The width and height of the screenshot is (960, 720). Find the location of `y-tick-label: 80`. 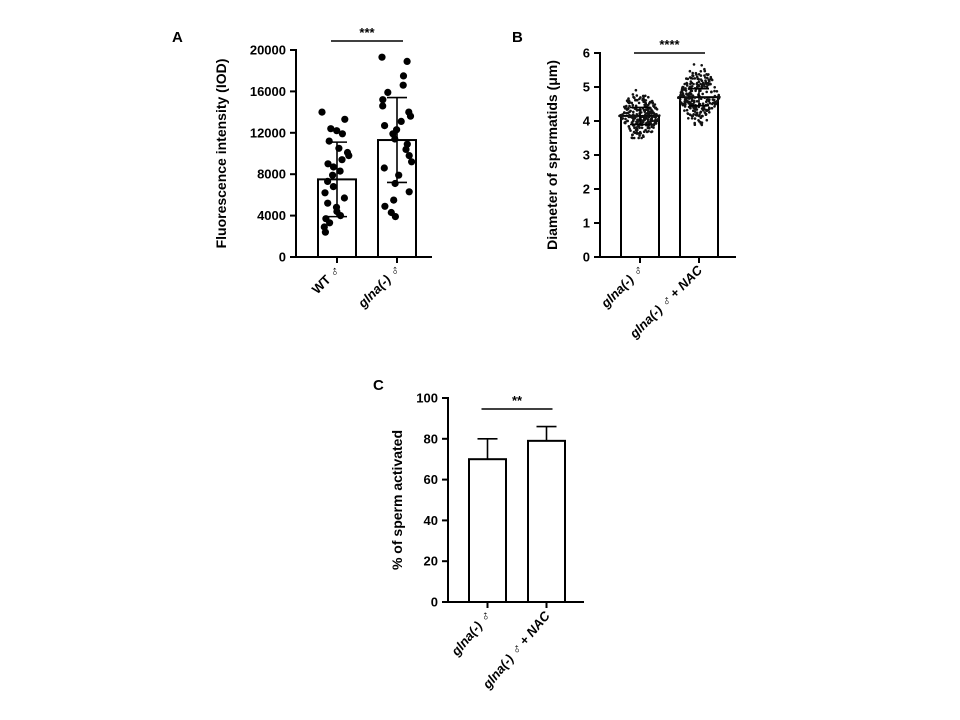

y-tick-label: 80 is located at coordinates (431, 438).